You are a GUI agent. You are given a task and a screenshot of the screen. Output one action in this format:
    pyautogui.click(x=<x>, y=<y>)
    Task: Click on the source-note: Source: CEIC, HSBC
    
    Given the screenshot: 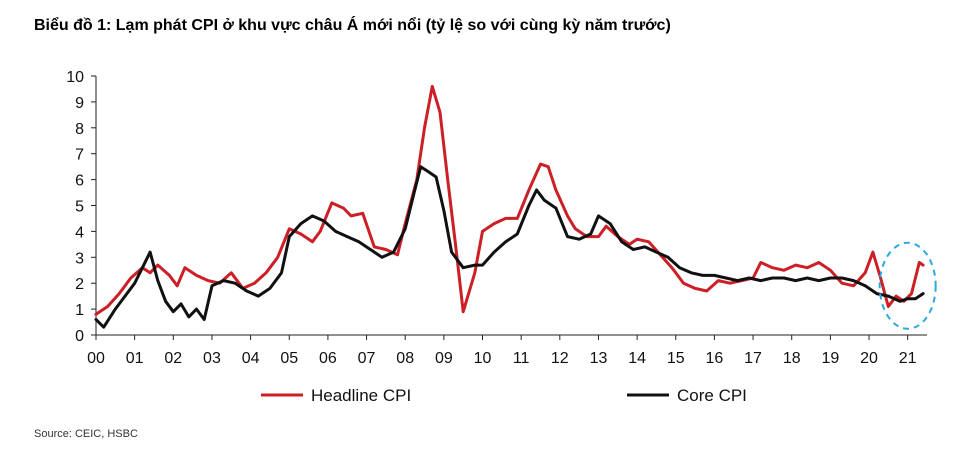 What is the action you would take?
    pyautogui.click(x=86, y=434)
    